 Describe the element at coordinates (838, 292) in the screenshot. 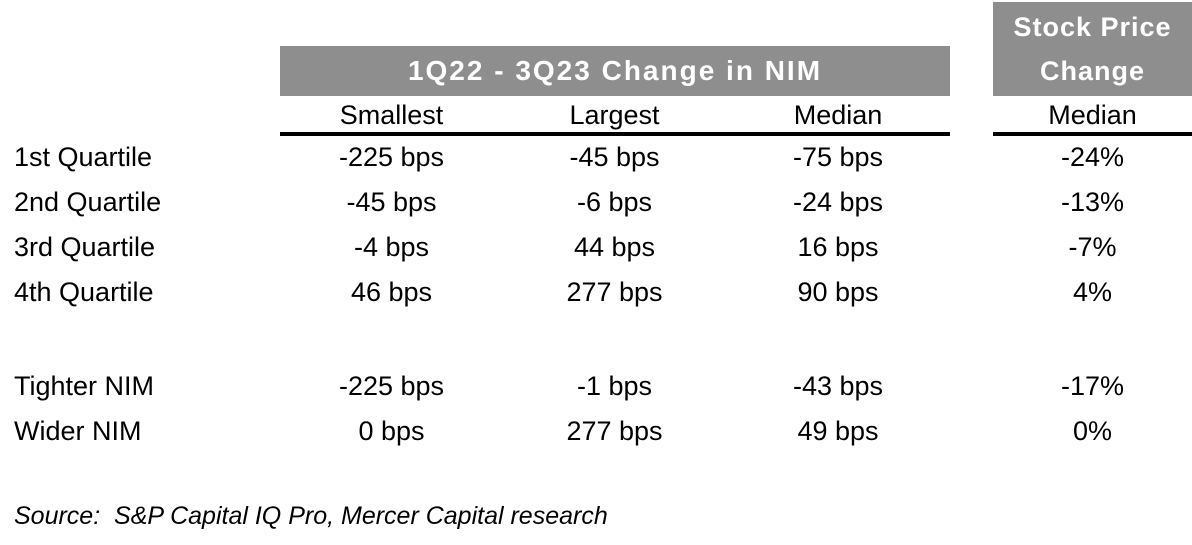

I see `cell-median: 90 bps` at that location.